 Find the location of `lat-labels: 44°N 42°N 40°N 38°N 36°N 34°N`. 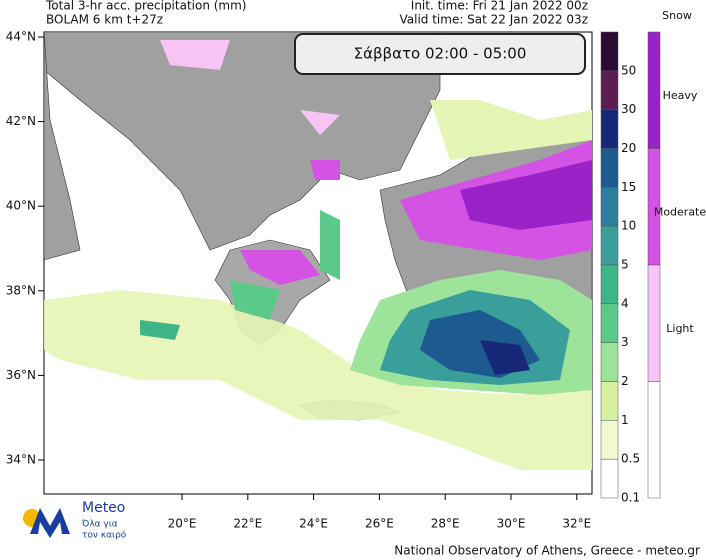

lat-labels: 44°N 42°N 40°N 38°N 36°N 34°N is located at coordinates (25, 248).